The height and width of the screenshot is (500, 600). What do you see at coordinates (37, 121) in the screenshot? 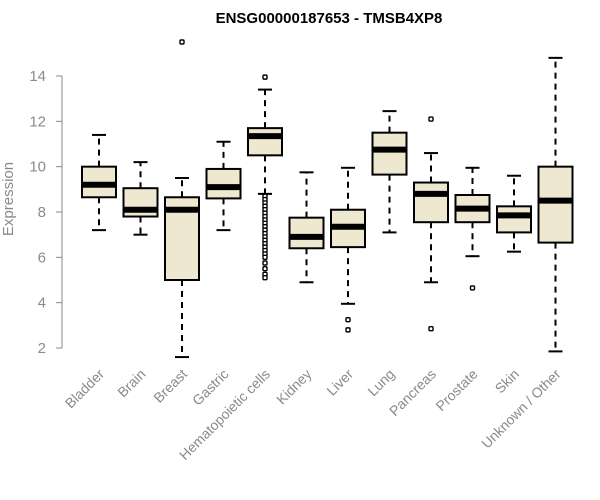
I see `y-tick-label: 12` at bounding box center [37, 121].